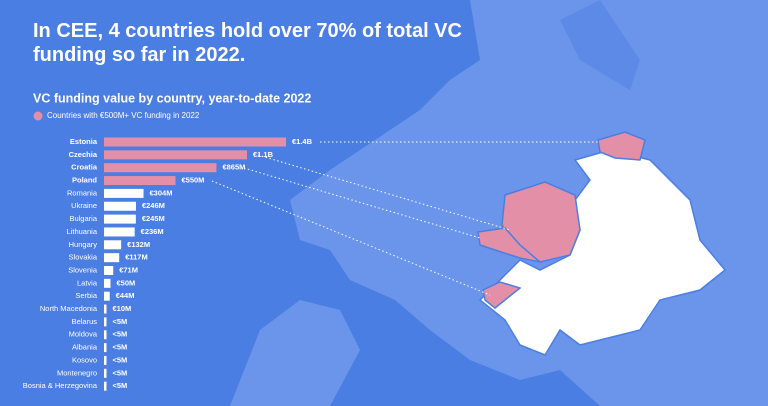 The height and width of the screenshot is (406, 768). I want to click on category-label: Slovenia, so click(83, 269).